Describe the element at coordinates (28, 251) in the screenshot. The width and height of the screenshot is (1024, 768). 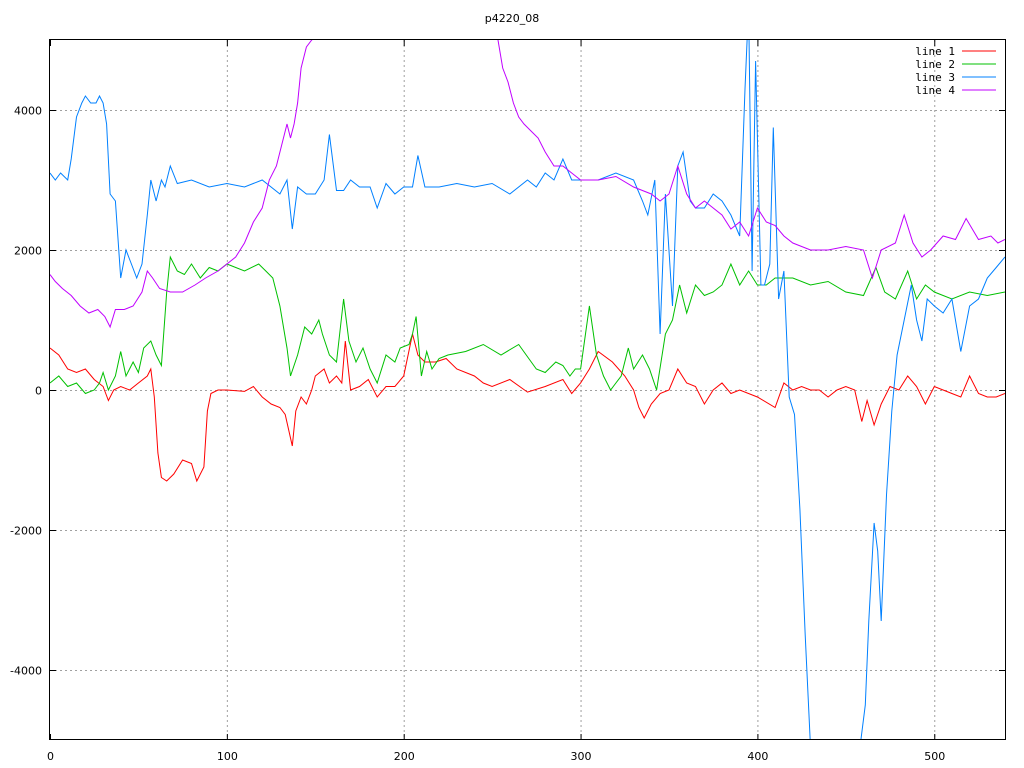
I see `y-tick-label: 2000` at that location.